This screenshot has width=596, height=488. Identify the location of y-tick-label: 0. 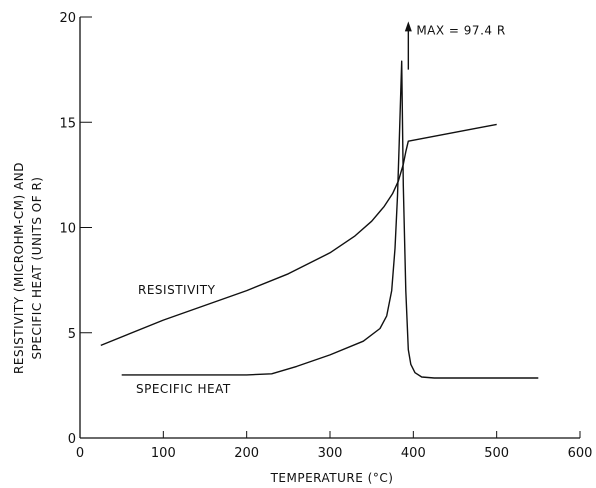
(72, 439).